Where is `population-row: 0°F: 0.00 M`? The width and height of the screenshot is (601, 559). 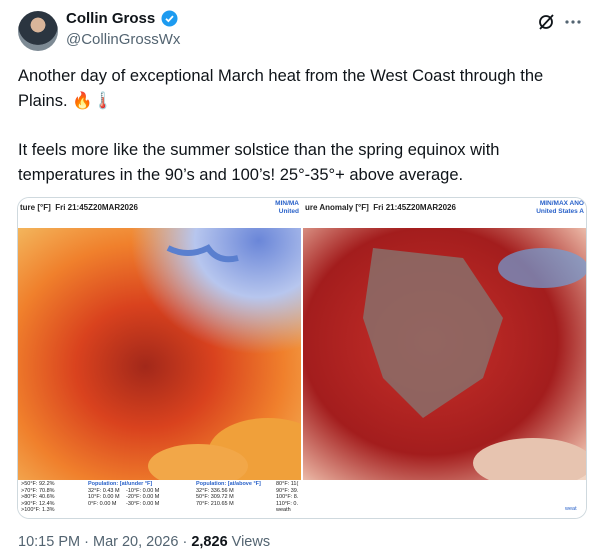 population-row: 0°F: 0.00 M is located at coordinates (102, 503).